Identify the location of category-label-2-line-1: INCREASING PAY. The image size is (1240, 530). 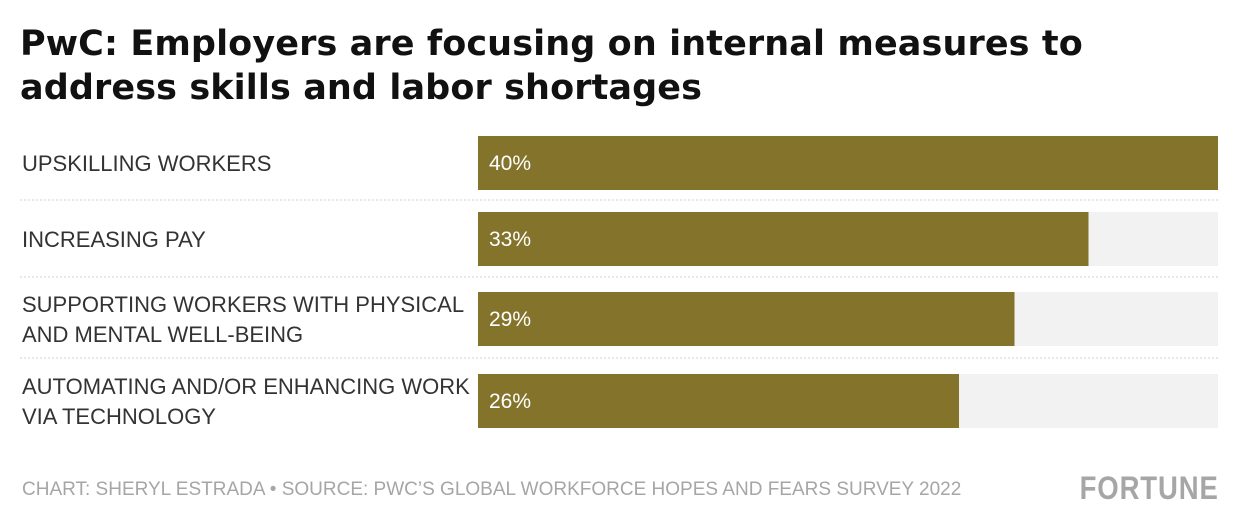
(114, 239).